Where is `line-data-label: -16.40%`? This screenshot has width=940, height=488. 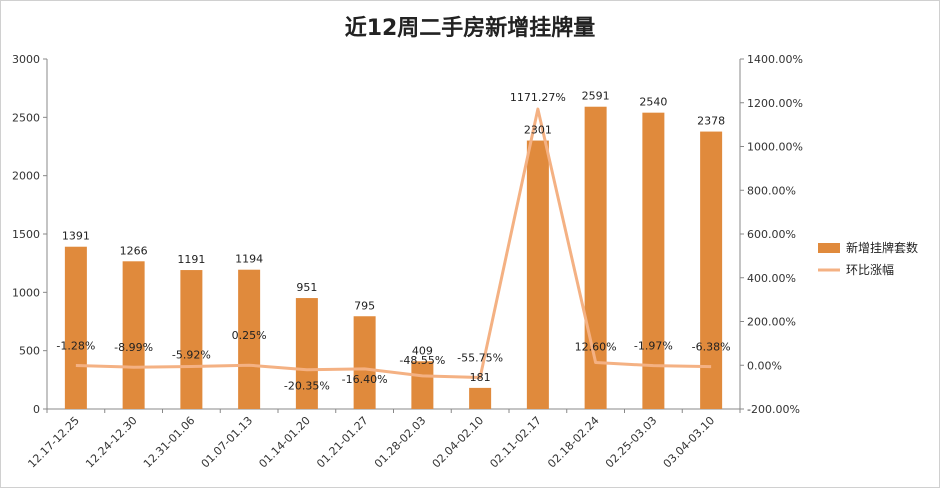
line-data-label: -16.40% is located at coordinates (365, 379).